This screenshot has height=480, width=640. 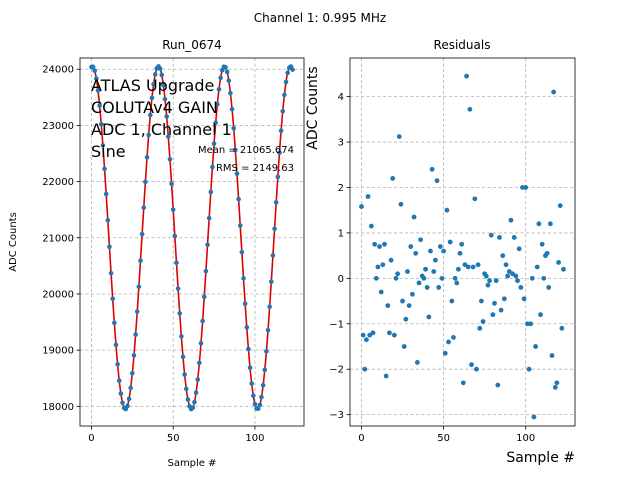 What do you see at coordinates (108, 151) in the screenshot?
I see `annotation-line-4: Sine` at bounding box center [108, 151].